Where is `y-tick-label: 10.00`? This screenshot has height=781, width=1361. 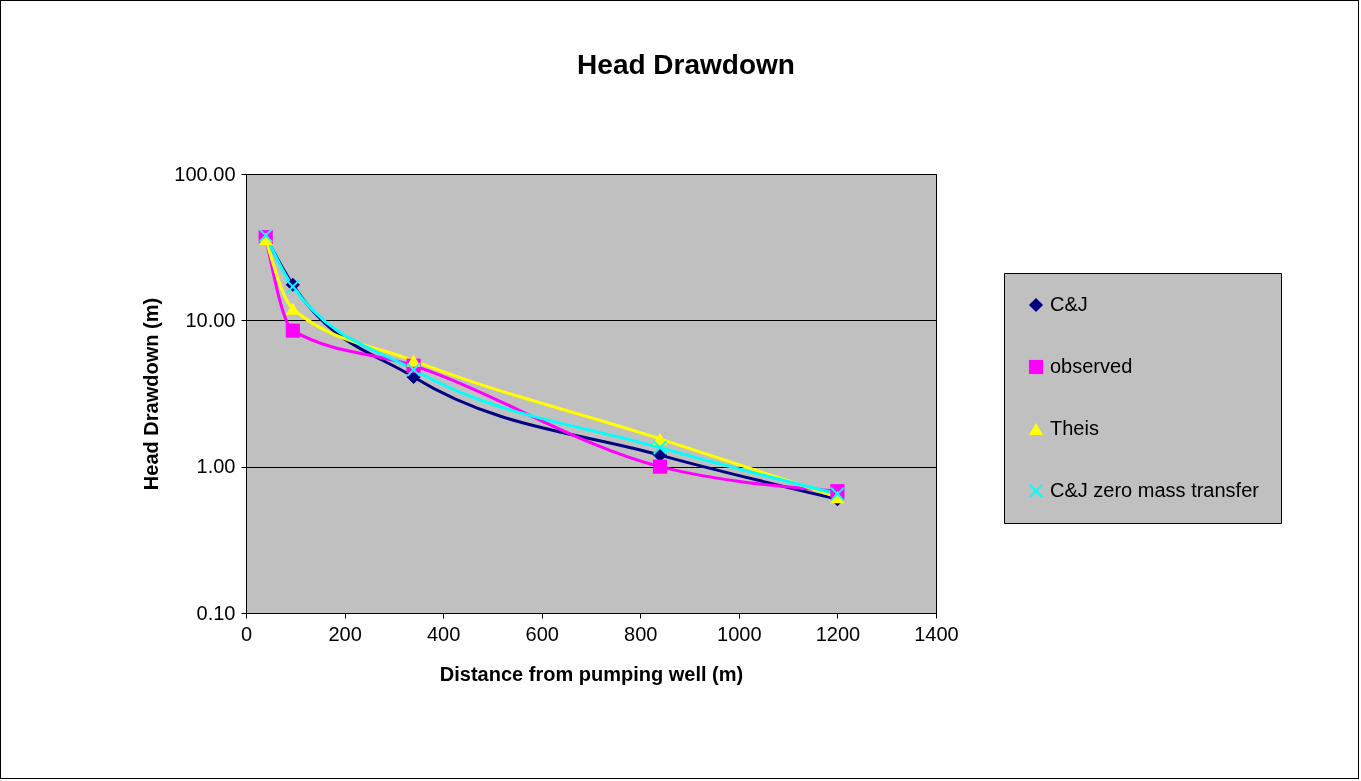
y-tick-label: 10.00 is located at coordinates (210, 319).